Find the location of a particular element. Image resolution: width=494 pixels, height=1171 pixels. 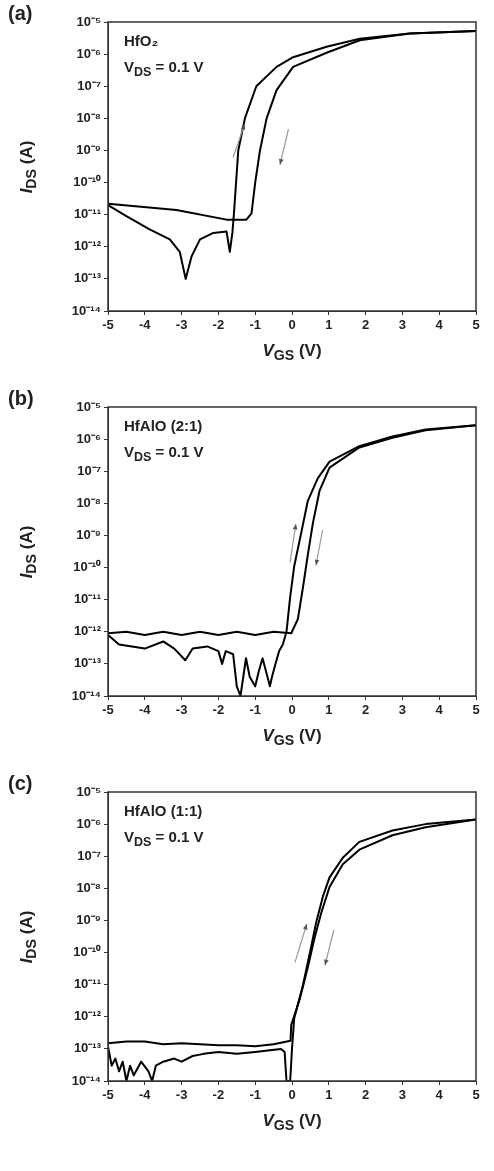

annotation: HfO₂ is located at coordinates (141, 40).